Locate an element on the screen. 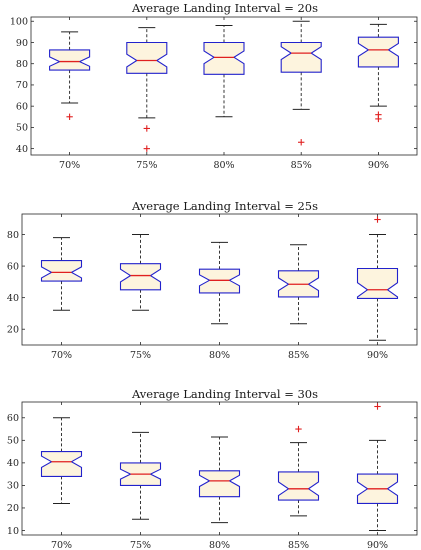  y-tick-label: 90 is located at coordinates (22, 43).